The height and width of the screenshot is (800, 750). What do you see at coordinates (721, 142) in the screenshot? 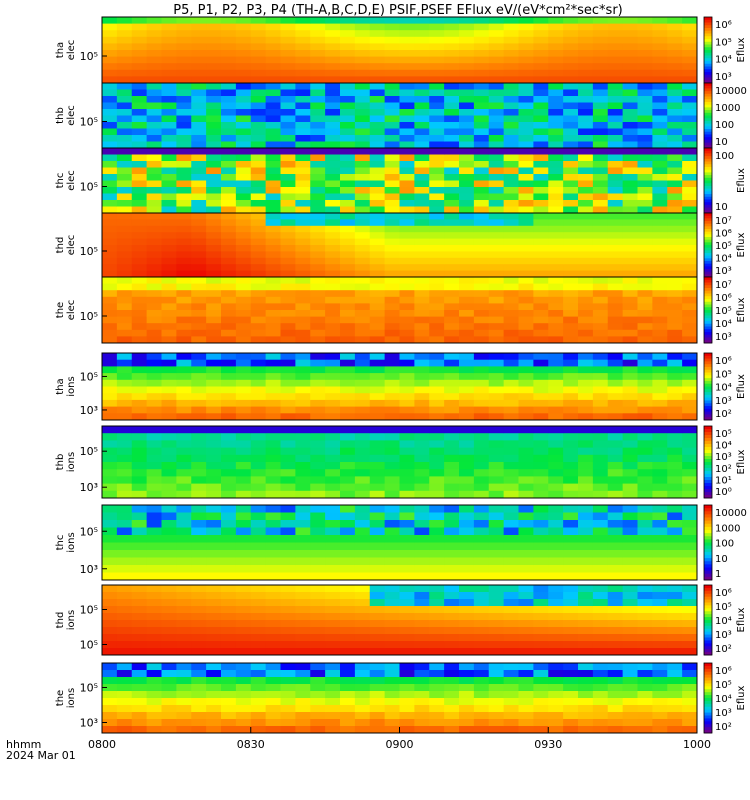
I see `colorbar-tick-label: 10` at bounding box center [721, 142].